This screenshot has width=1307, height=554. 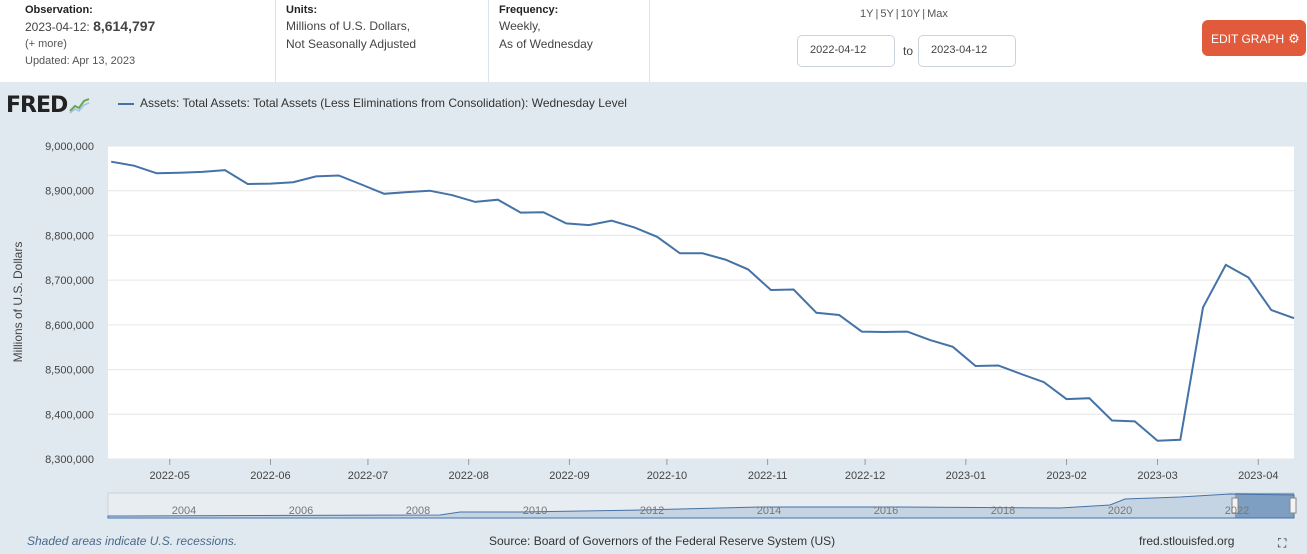 What do you see at coordinates (1187, 541) in the screenshot?
I see `fred-url-link: fred.stlouisfed.org` at bounding box center [1187, 541].